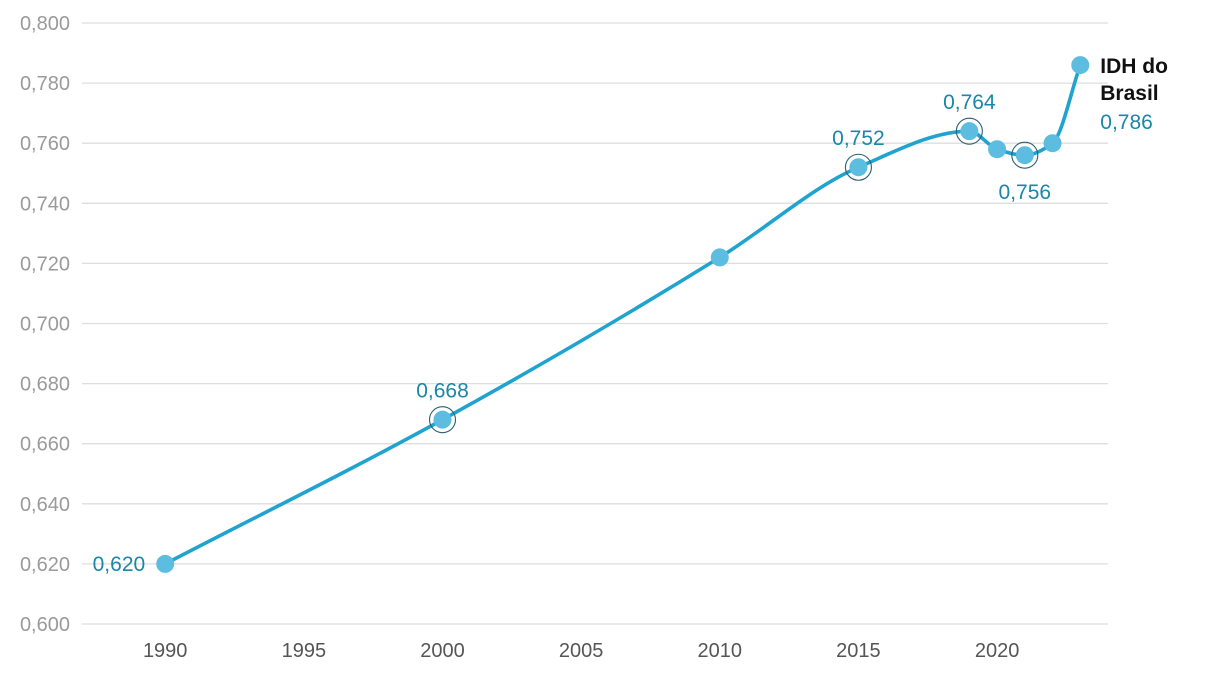 Image resolution: width=1220 pixels, height=679 pixels. What do you see at coordinates (45, 204) in the screenshot?
I see `y-tick-label: 0,740` at bounding box center [45, 204].